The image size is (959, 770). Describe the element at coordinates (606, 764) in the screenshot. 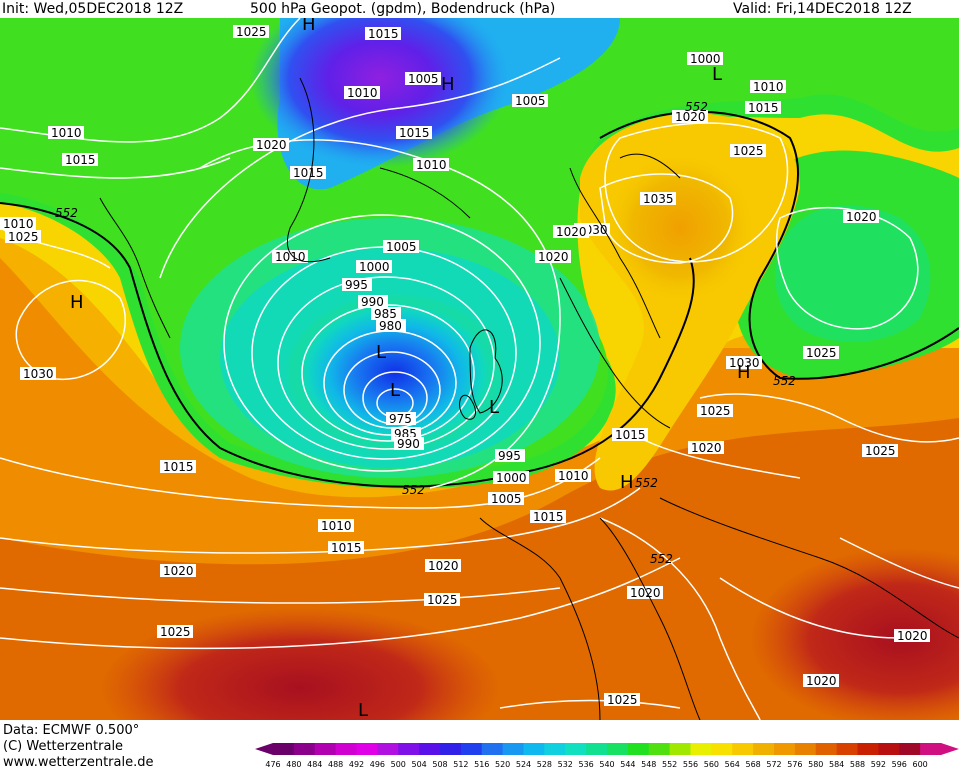

I see `colorbar-tick-label: 540` at that location.